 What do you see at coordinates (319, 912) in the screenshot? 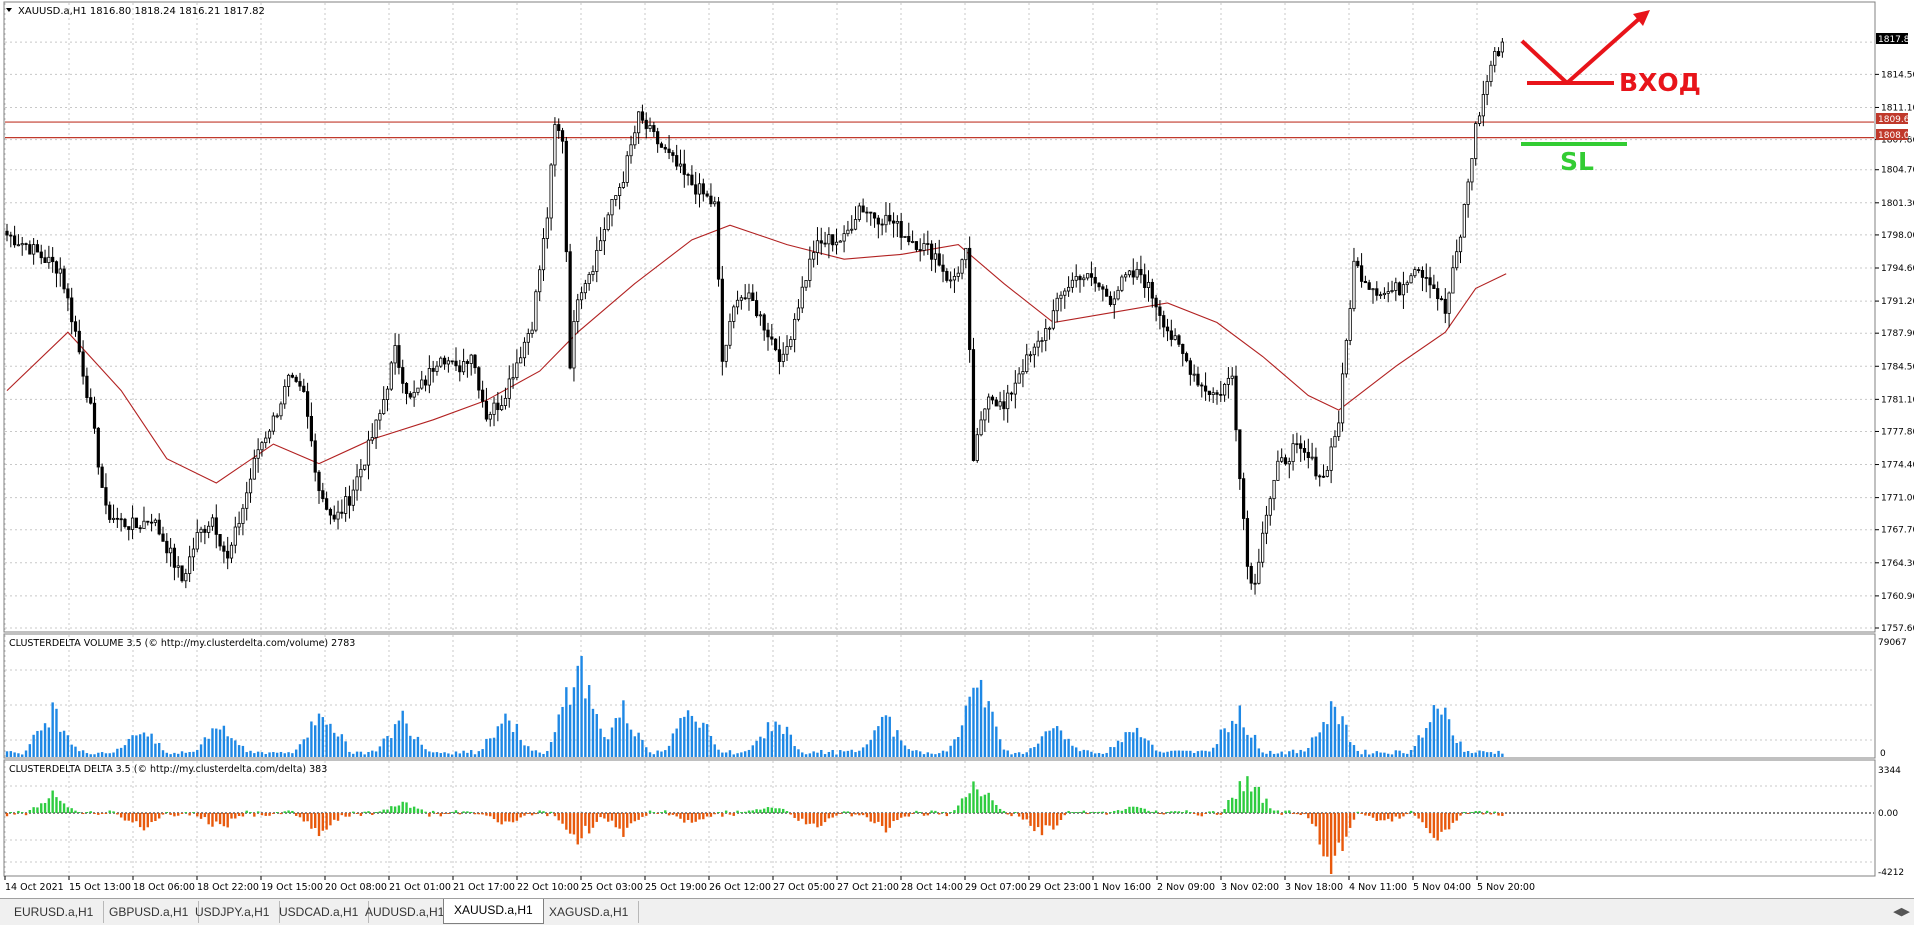
I see `tab-usdcad-a-h1: USDCAD.a,H1` at bounding box center [319, 912].